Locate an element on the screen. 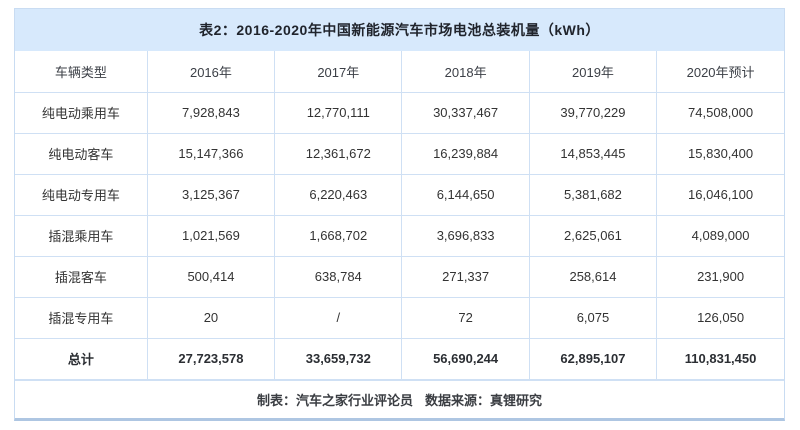 The width and height of the screenshot is (800, 430). row-label: 纯电动专用车 is located at coordinates (81, 194).